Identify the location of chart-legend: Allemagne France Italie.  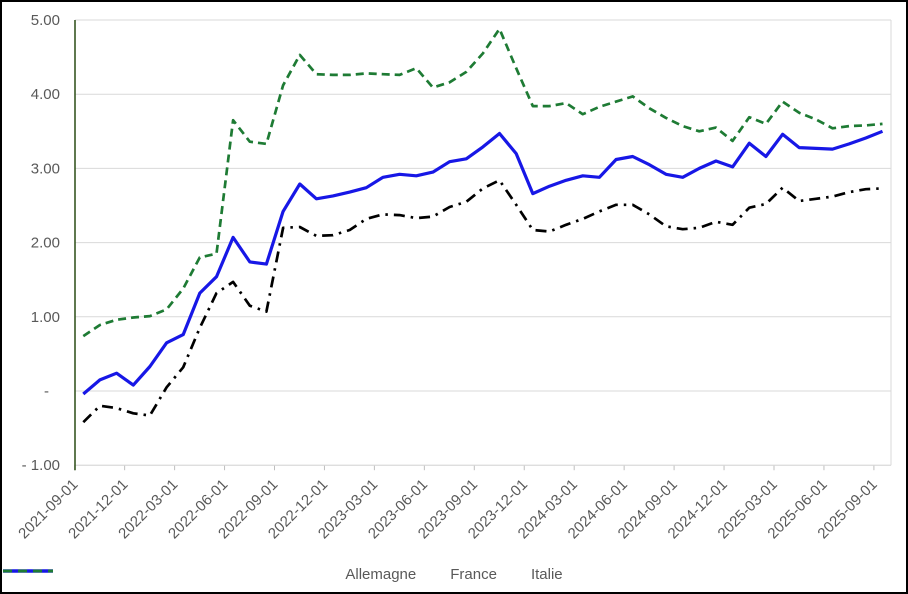
(454, 574).